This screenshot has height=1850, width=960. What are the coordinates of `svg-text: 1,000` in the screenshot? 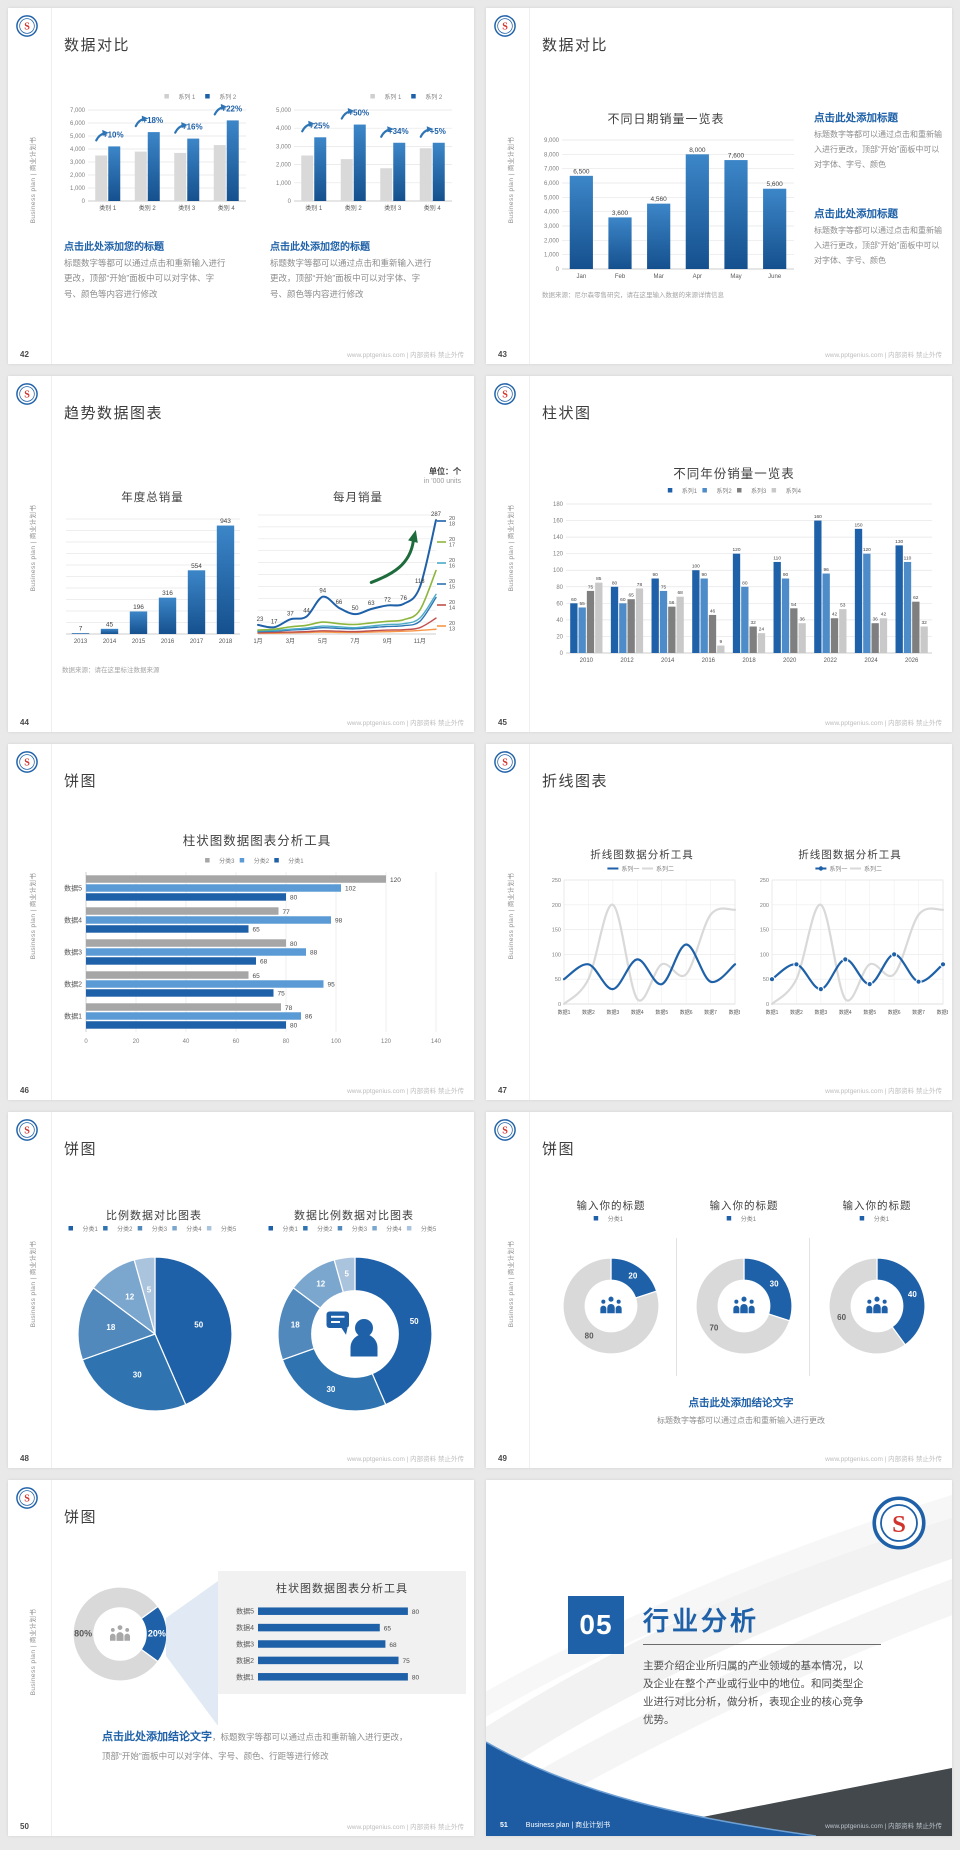 It's located at (552, 256).